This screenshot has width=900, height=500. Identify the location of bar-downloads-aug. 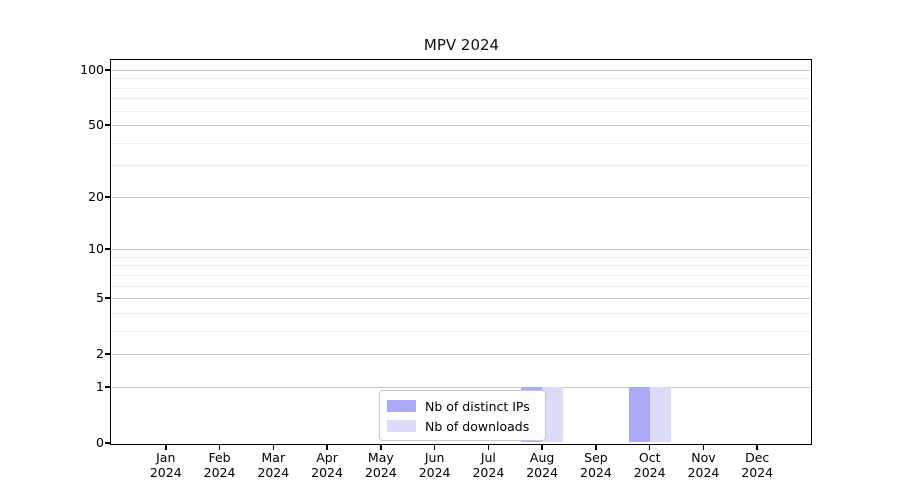
(553, 414).